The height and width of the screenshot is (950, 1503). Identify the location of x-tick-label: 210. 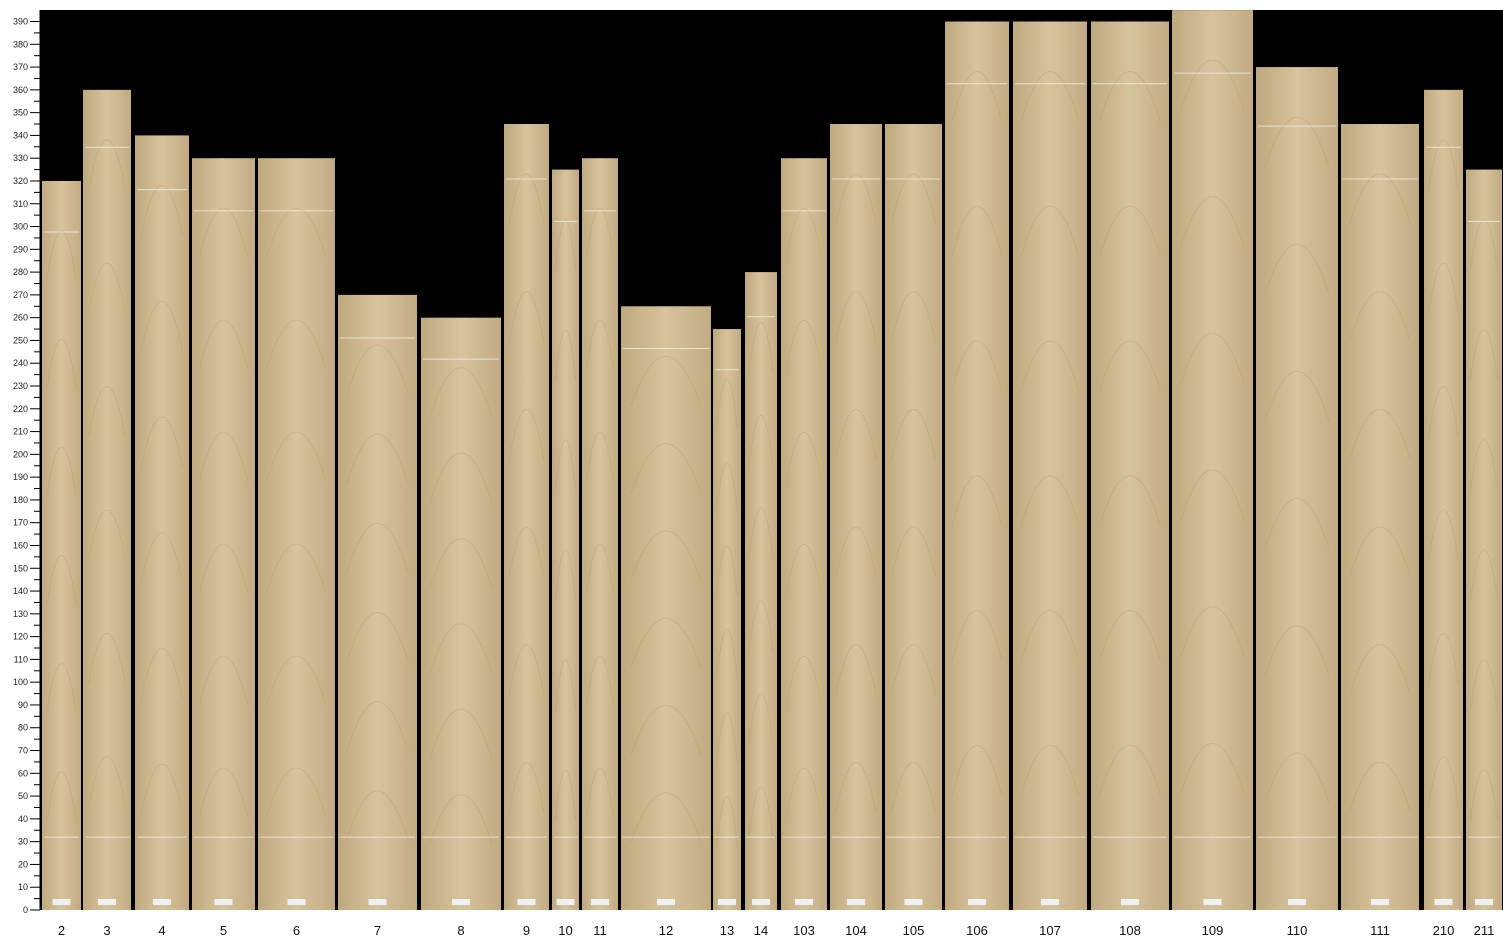
(1444, 930).